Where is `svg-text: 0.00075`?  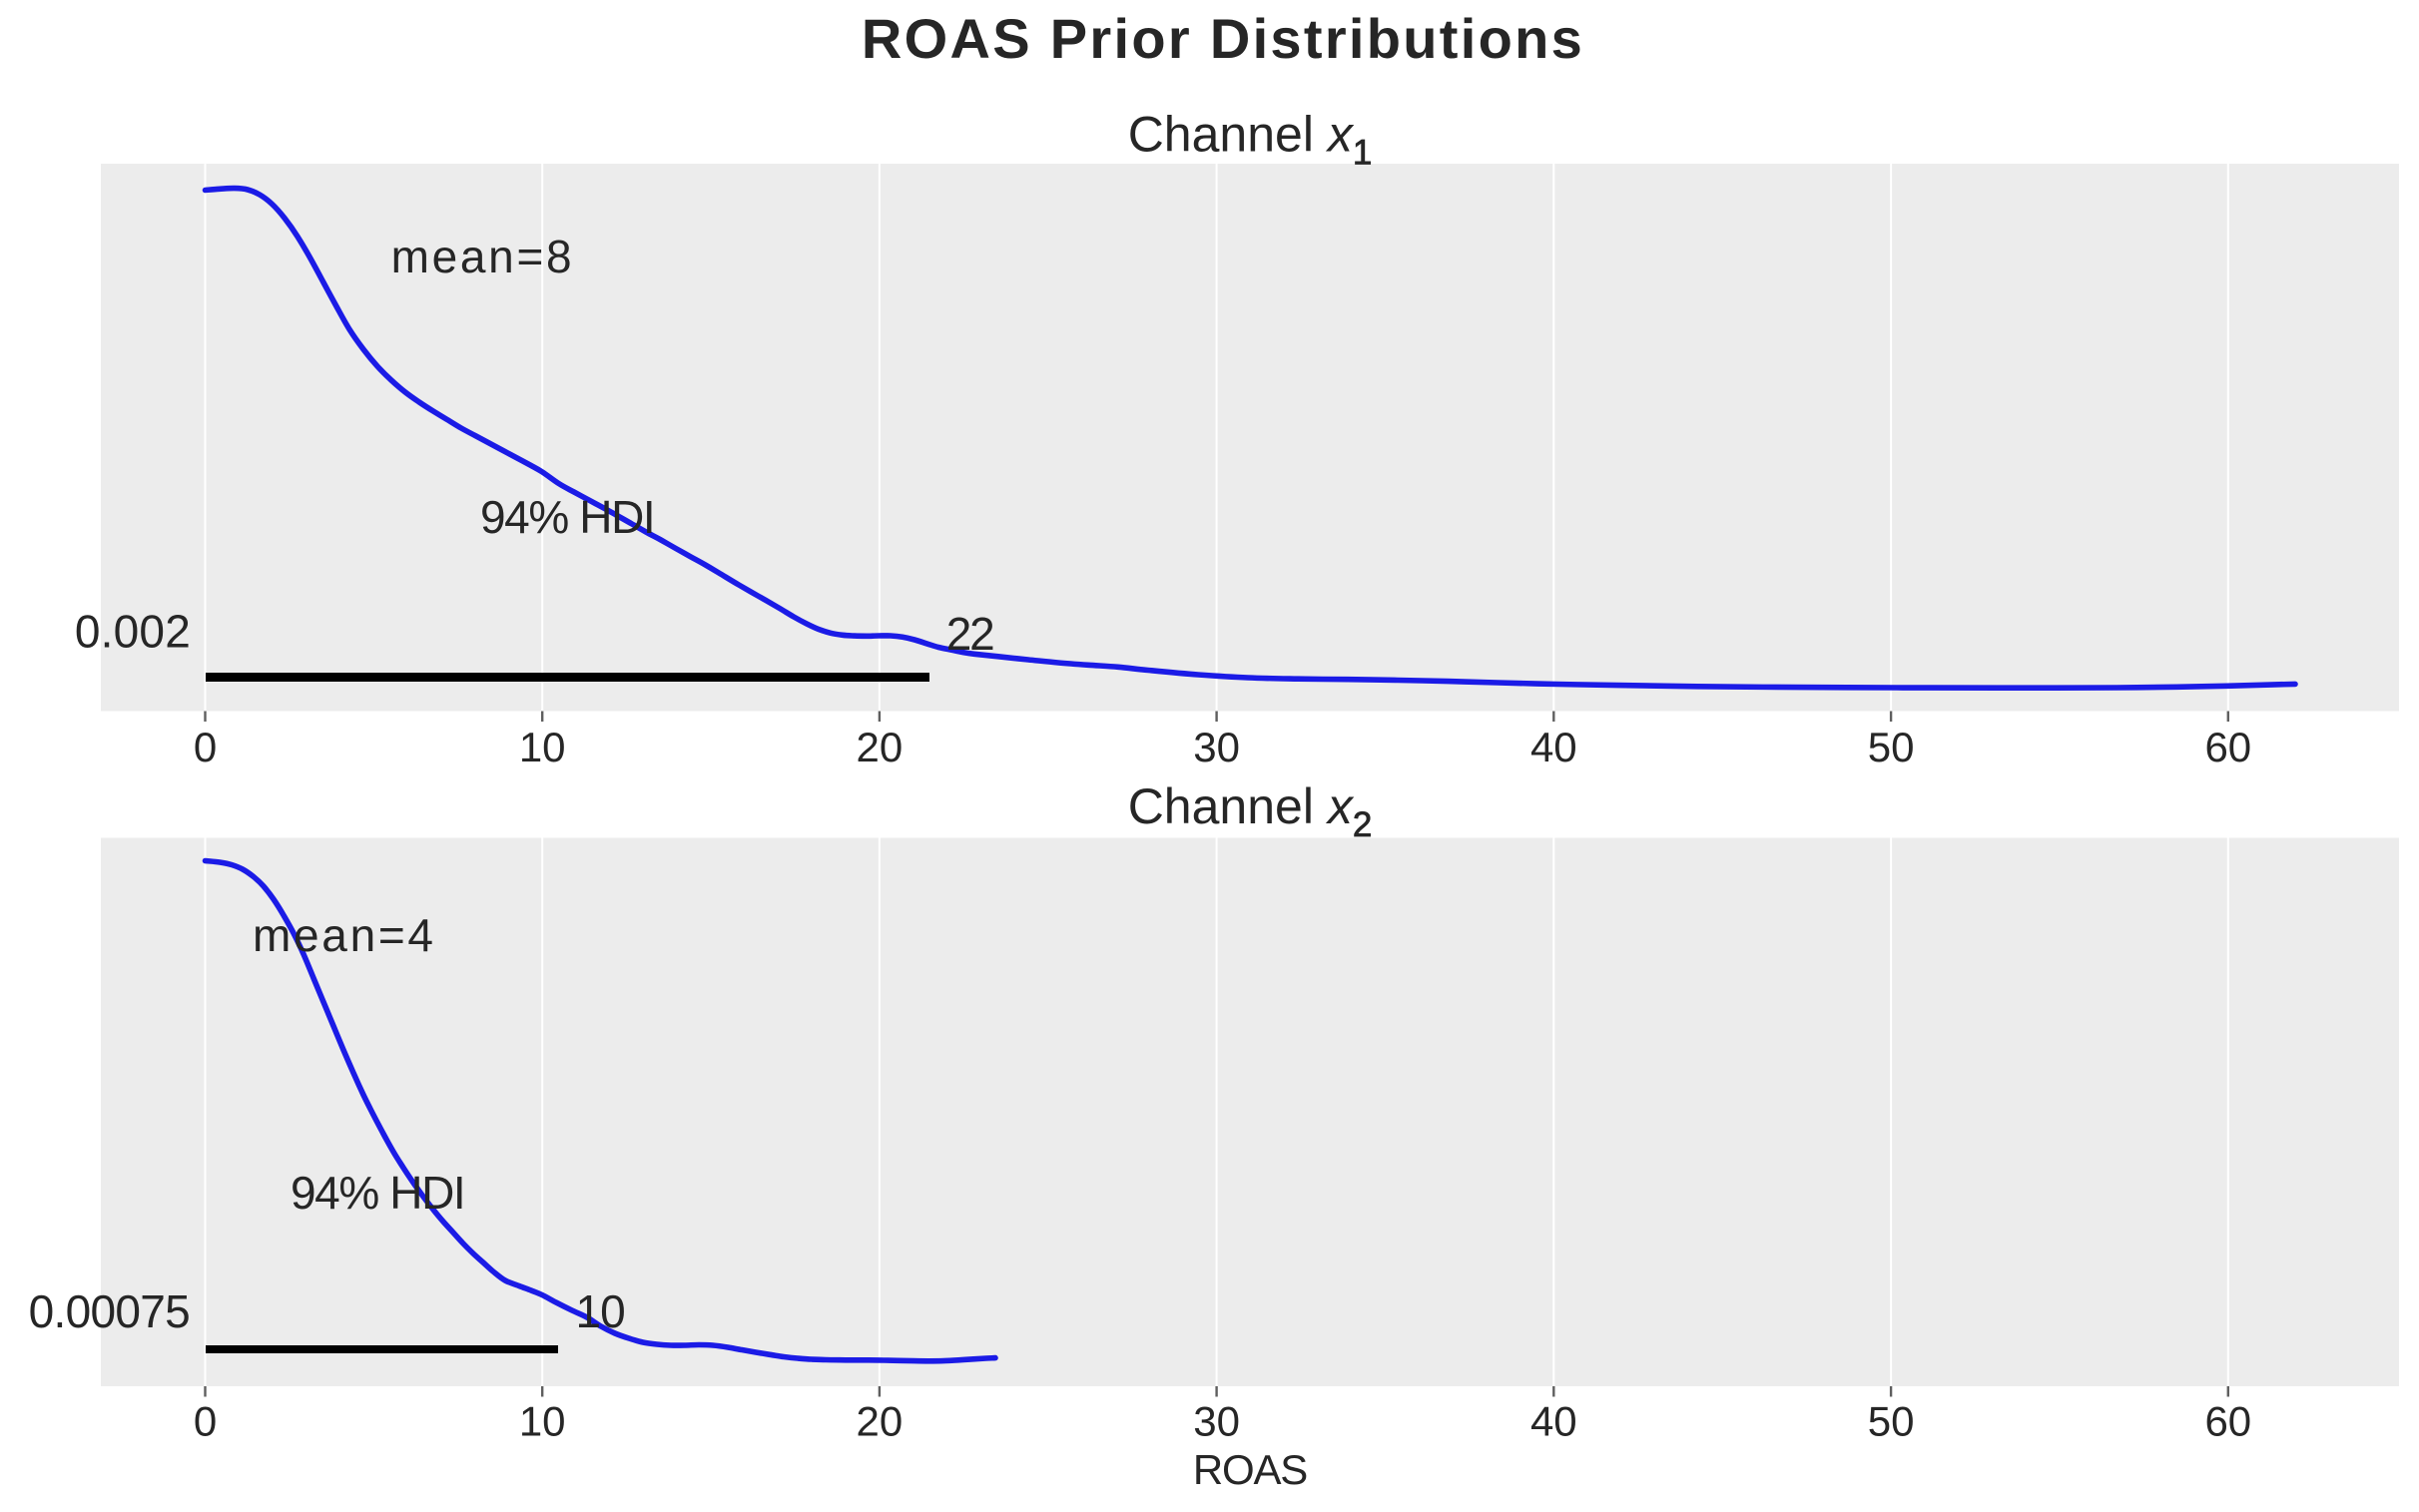 svg-text: 0.00075 is located at coordinates (109, 1311).